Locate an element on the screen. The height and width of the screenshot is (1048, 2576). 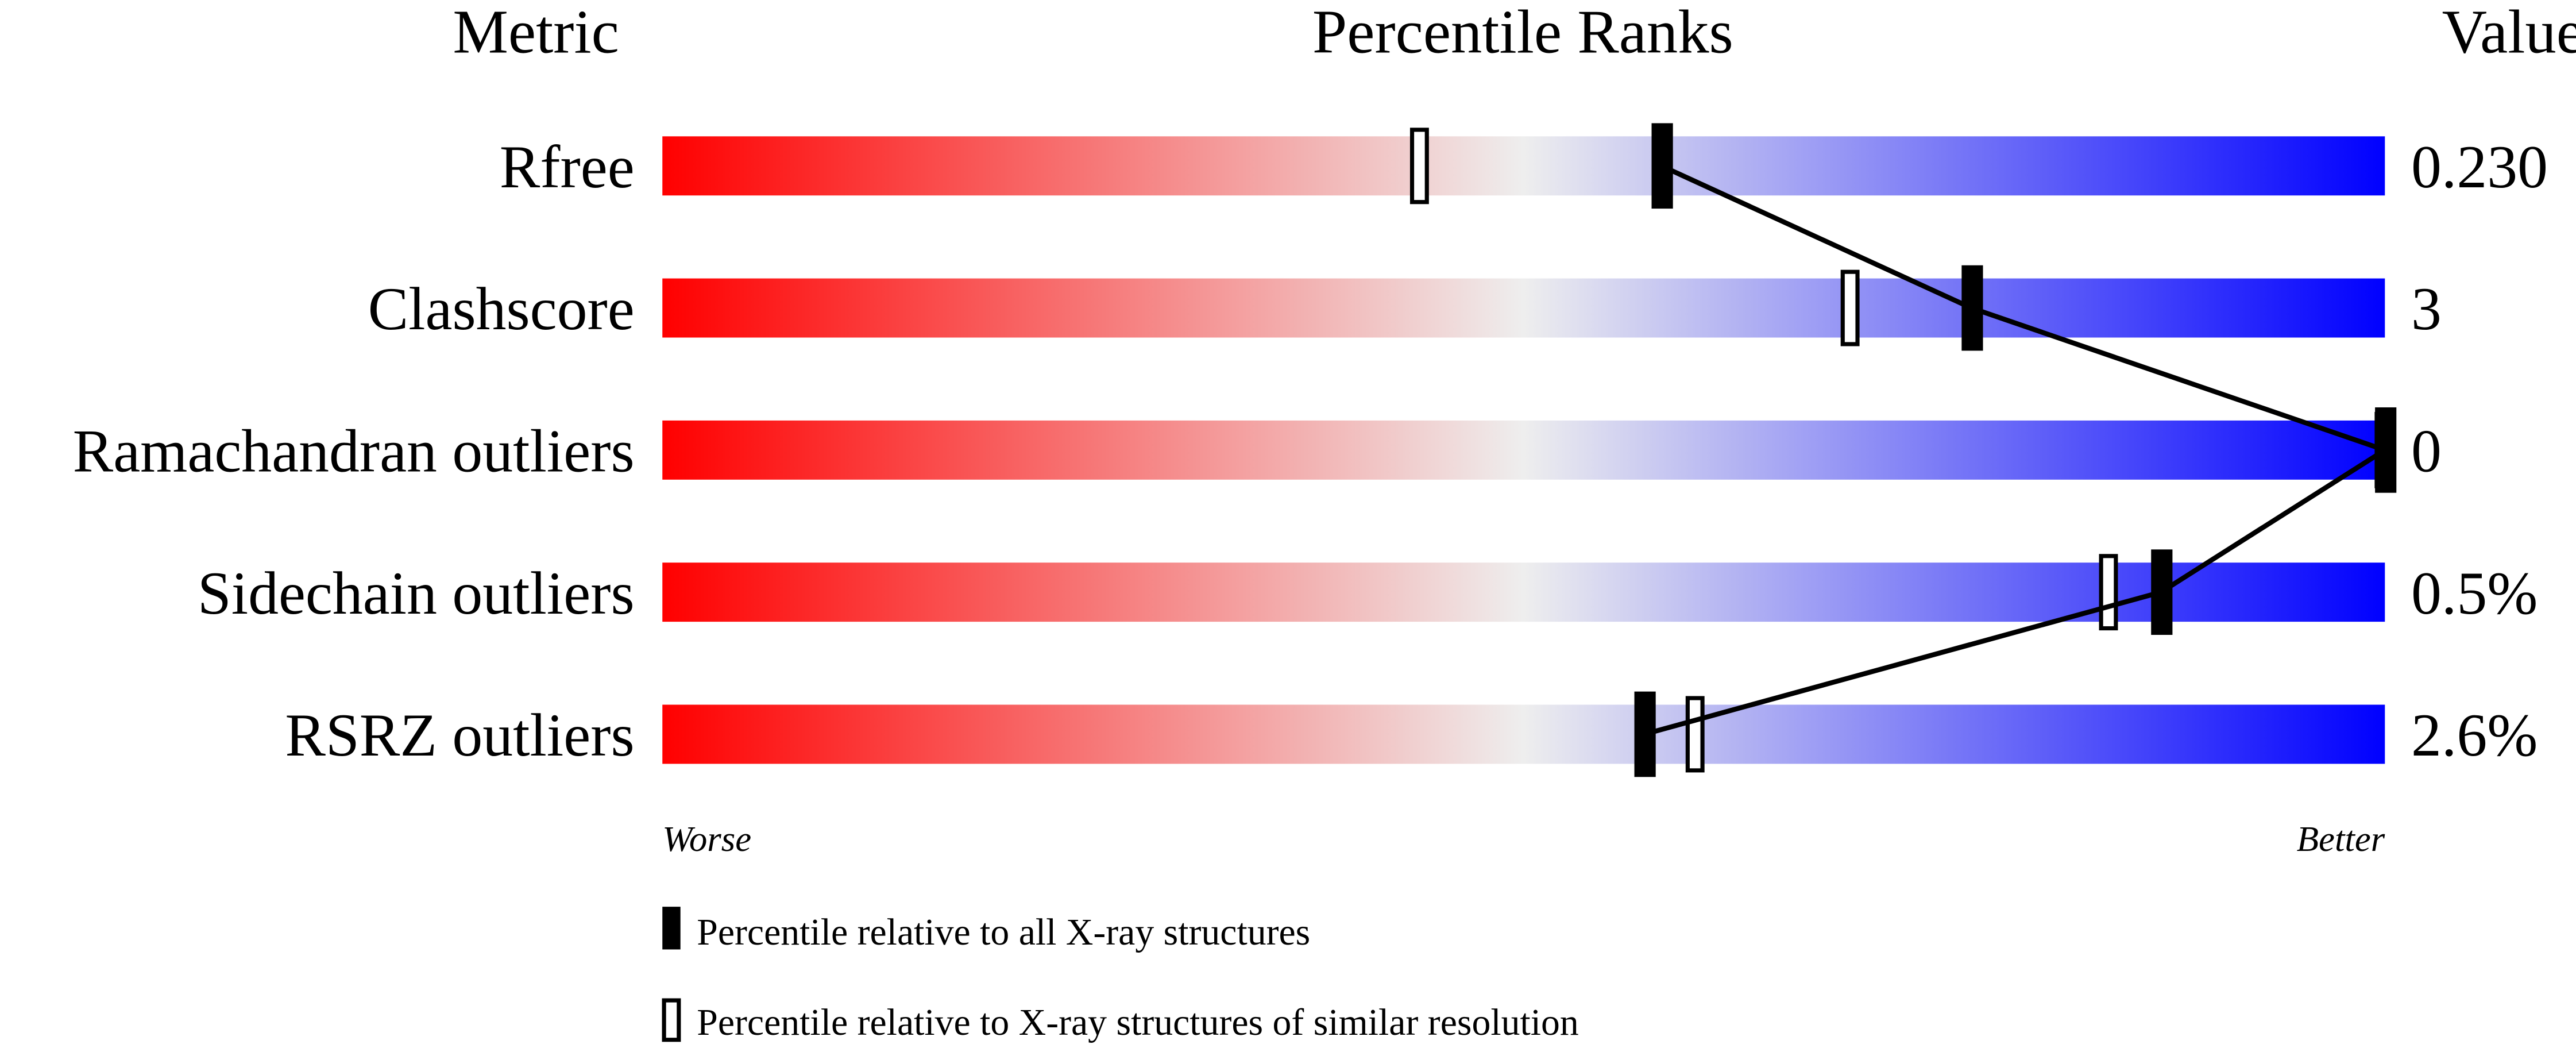
metric-label: Ramachandran outliers is located at coordinates (354, 451).